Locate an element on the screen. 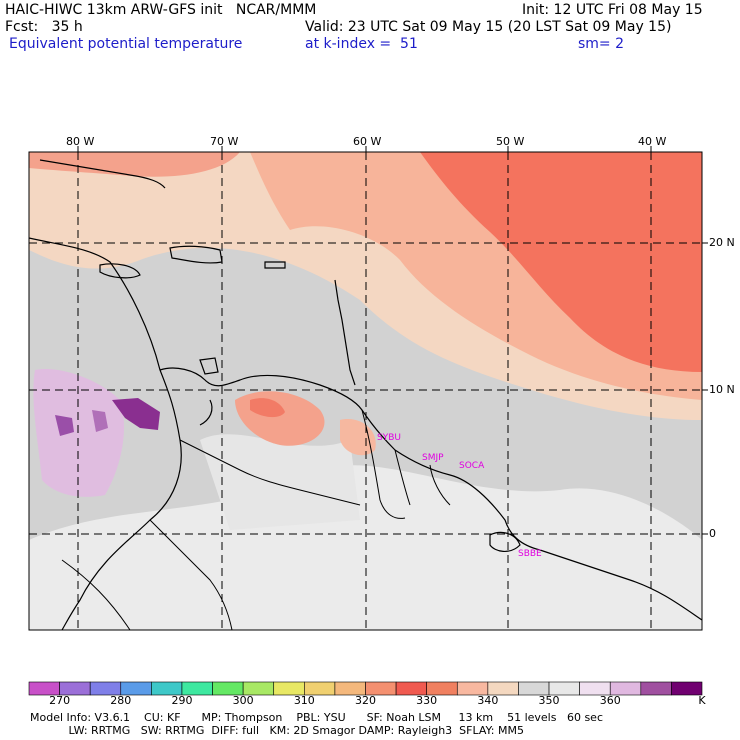  lon-label-60w: 60 W is located at coordinates (367, 141).